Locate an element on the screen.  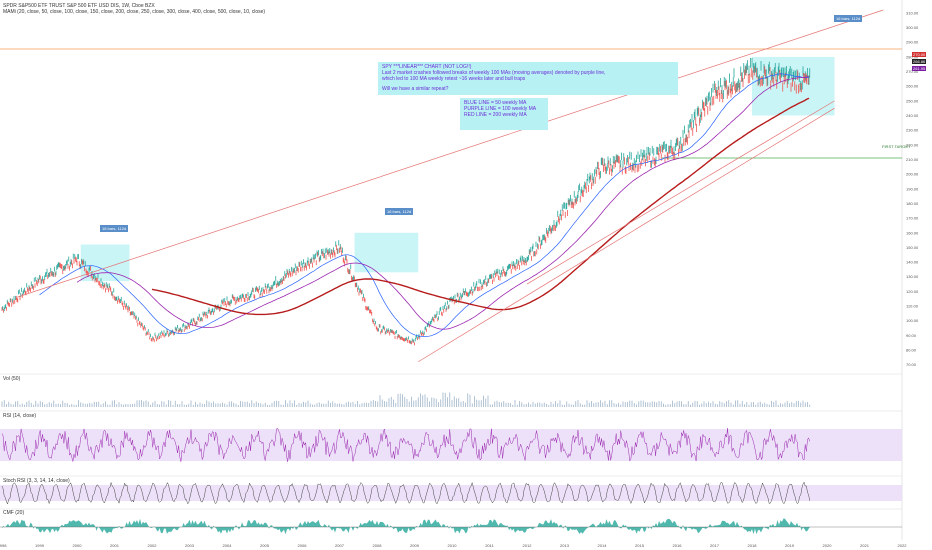
legend-purple: PURPLE LINE = 100 weekly MA is located at coordinates (500, 109).